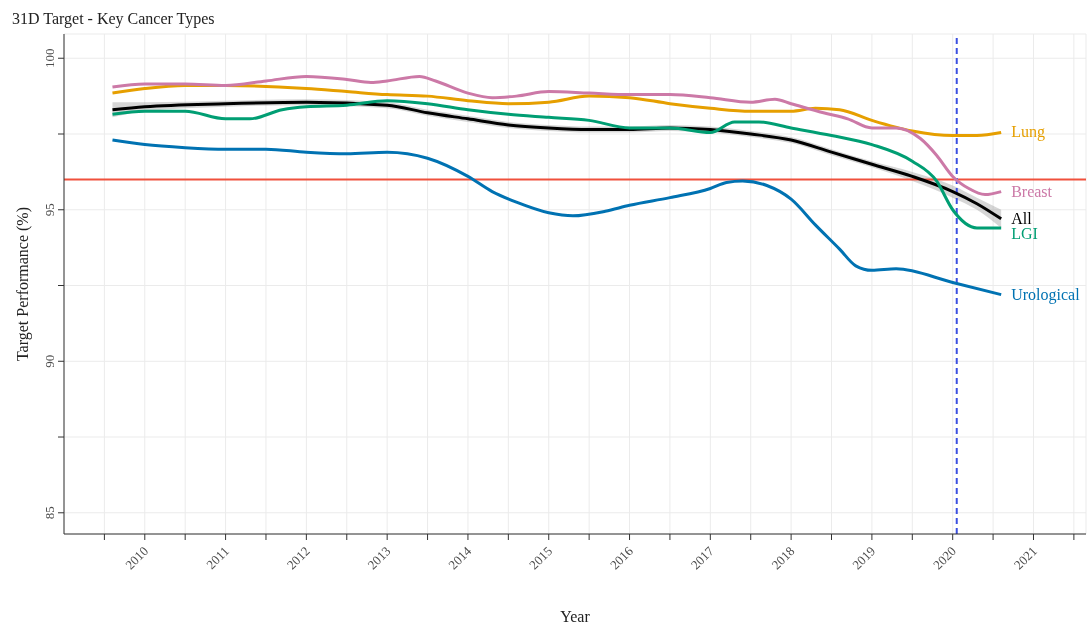 The height and width of the screenshot is (632, 1088). Describe the element at coordinates (49, 513) in the screenshot. I see `y-tick-label: 85` at that location.